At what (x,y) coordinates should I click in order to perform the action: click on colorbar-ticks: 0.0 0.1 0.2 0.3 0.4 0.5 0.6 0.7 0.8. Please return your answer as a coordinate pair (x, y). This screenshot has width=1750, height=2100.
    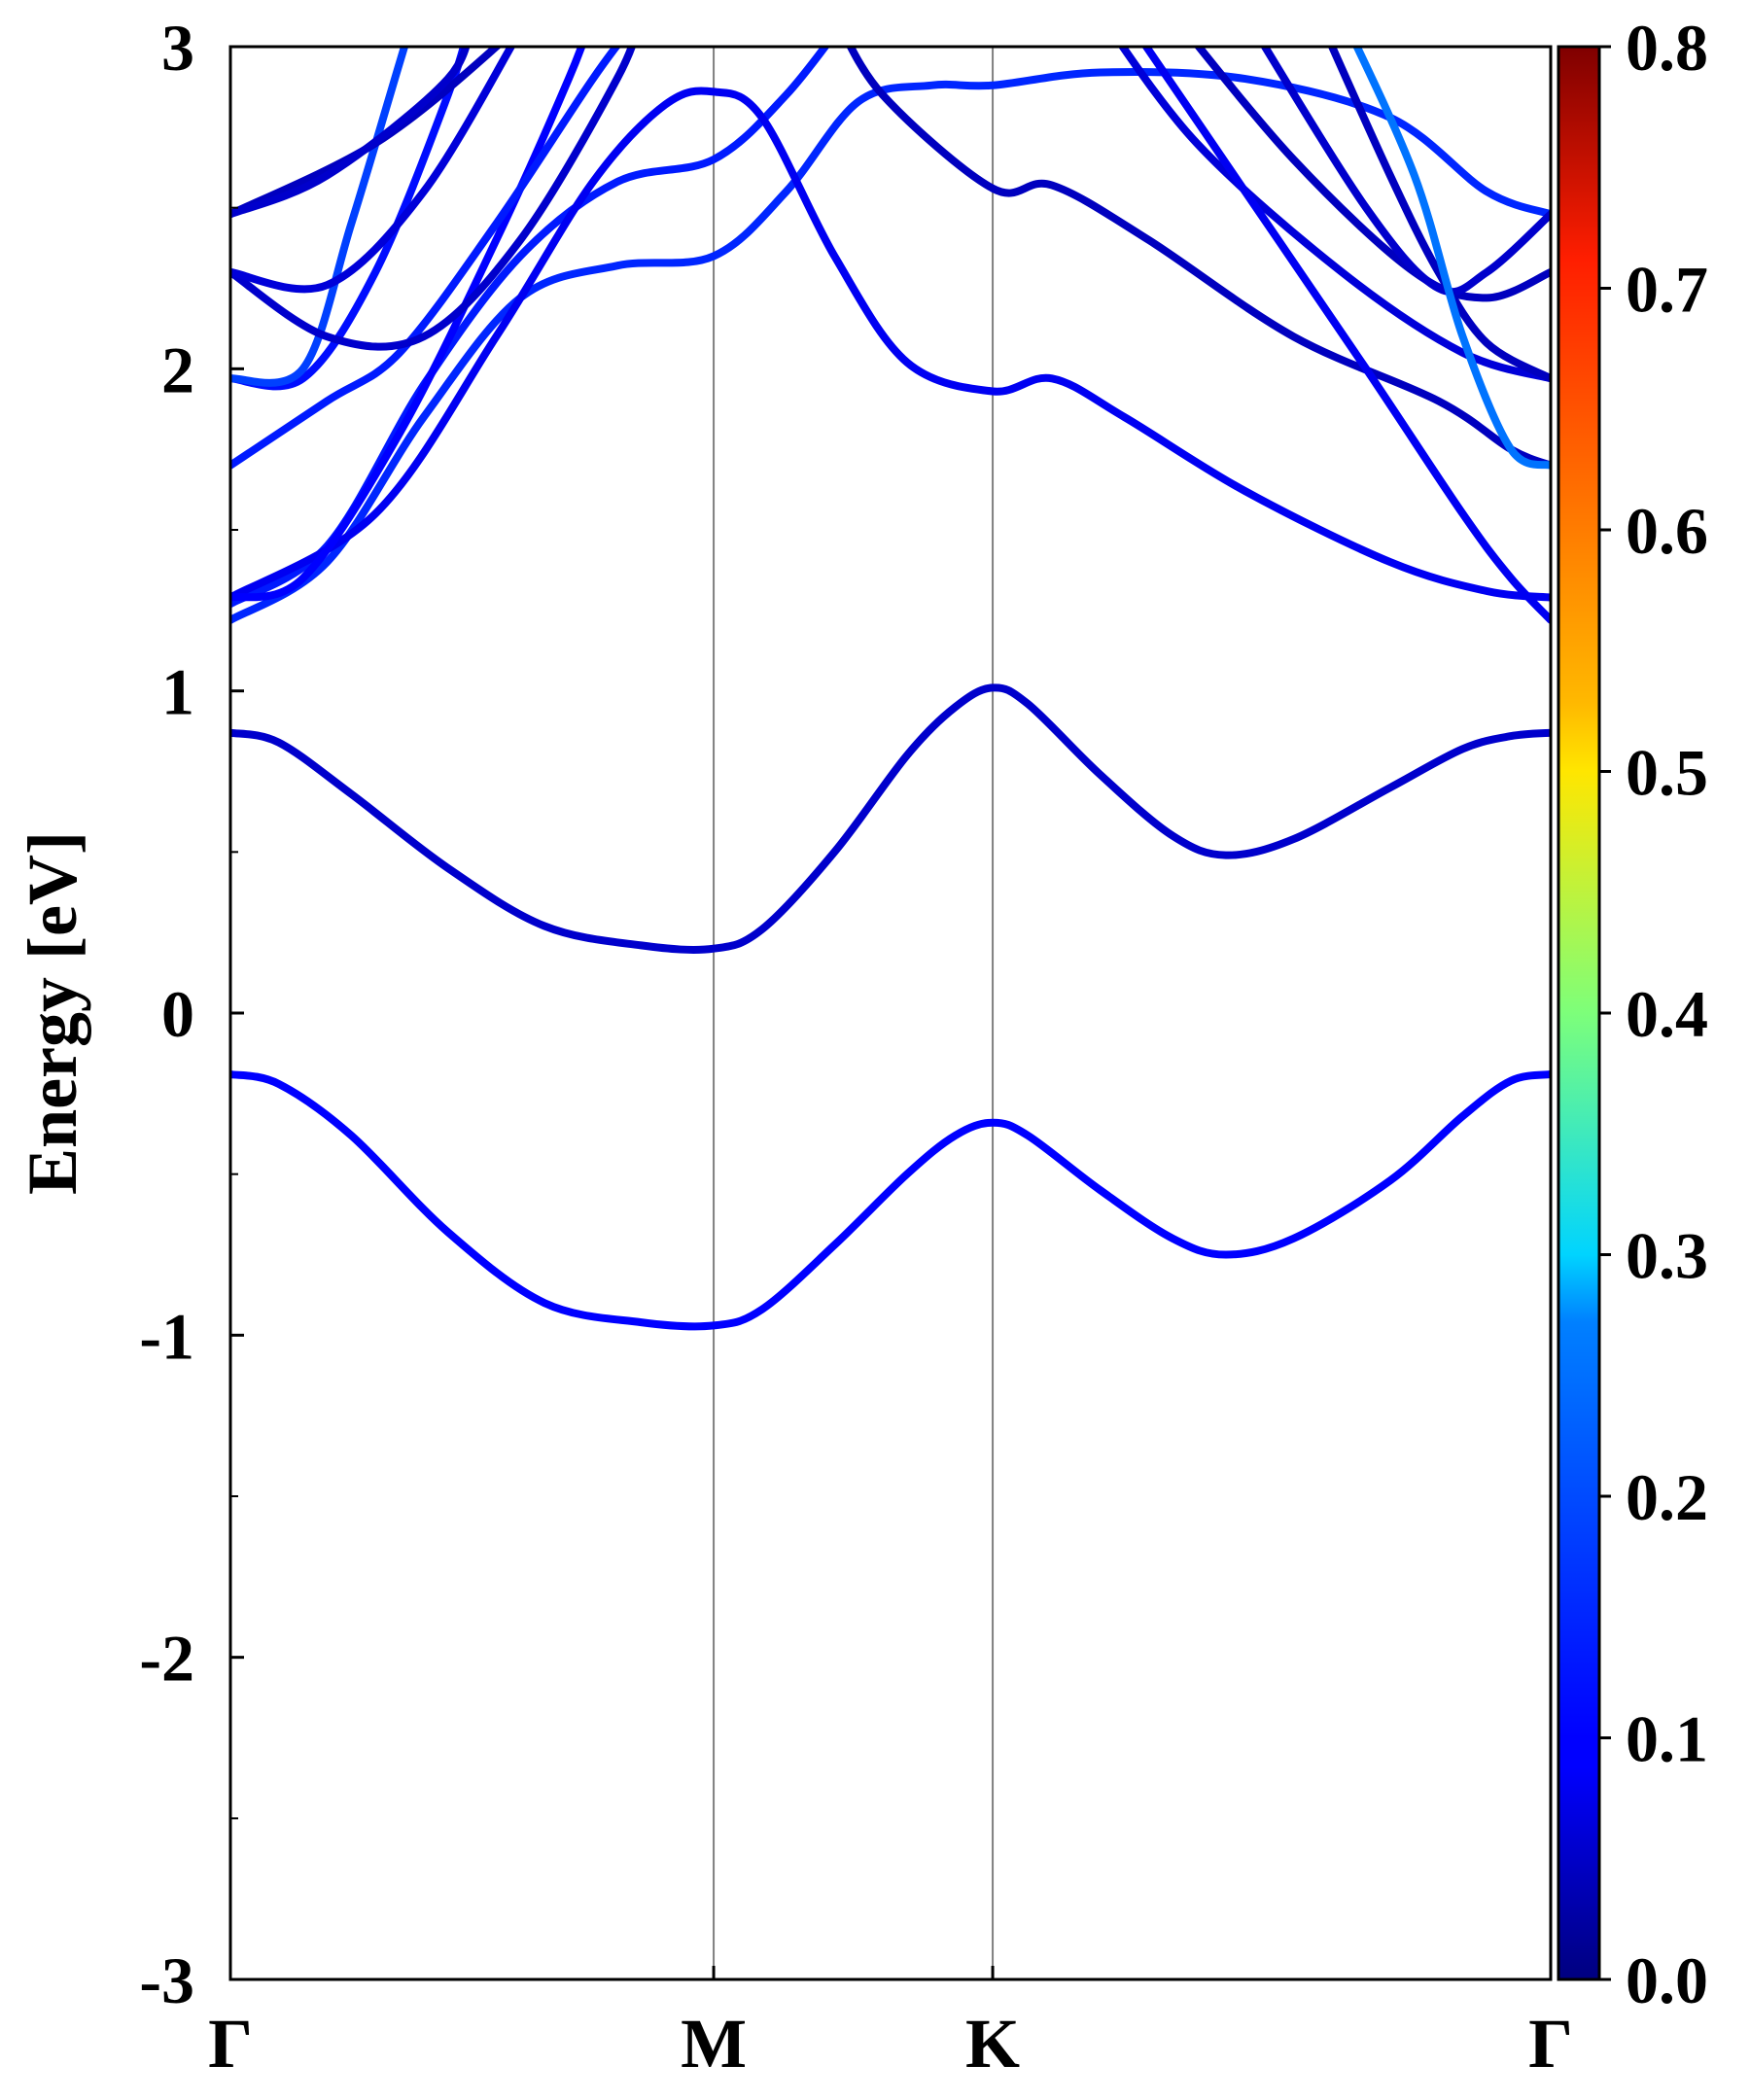
    Looking at the image, I should click on (1653, 1014).